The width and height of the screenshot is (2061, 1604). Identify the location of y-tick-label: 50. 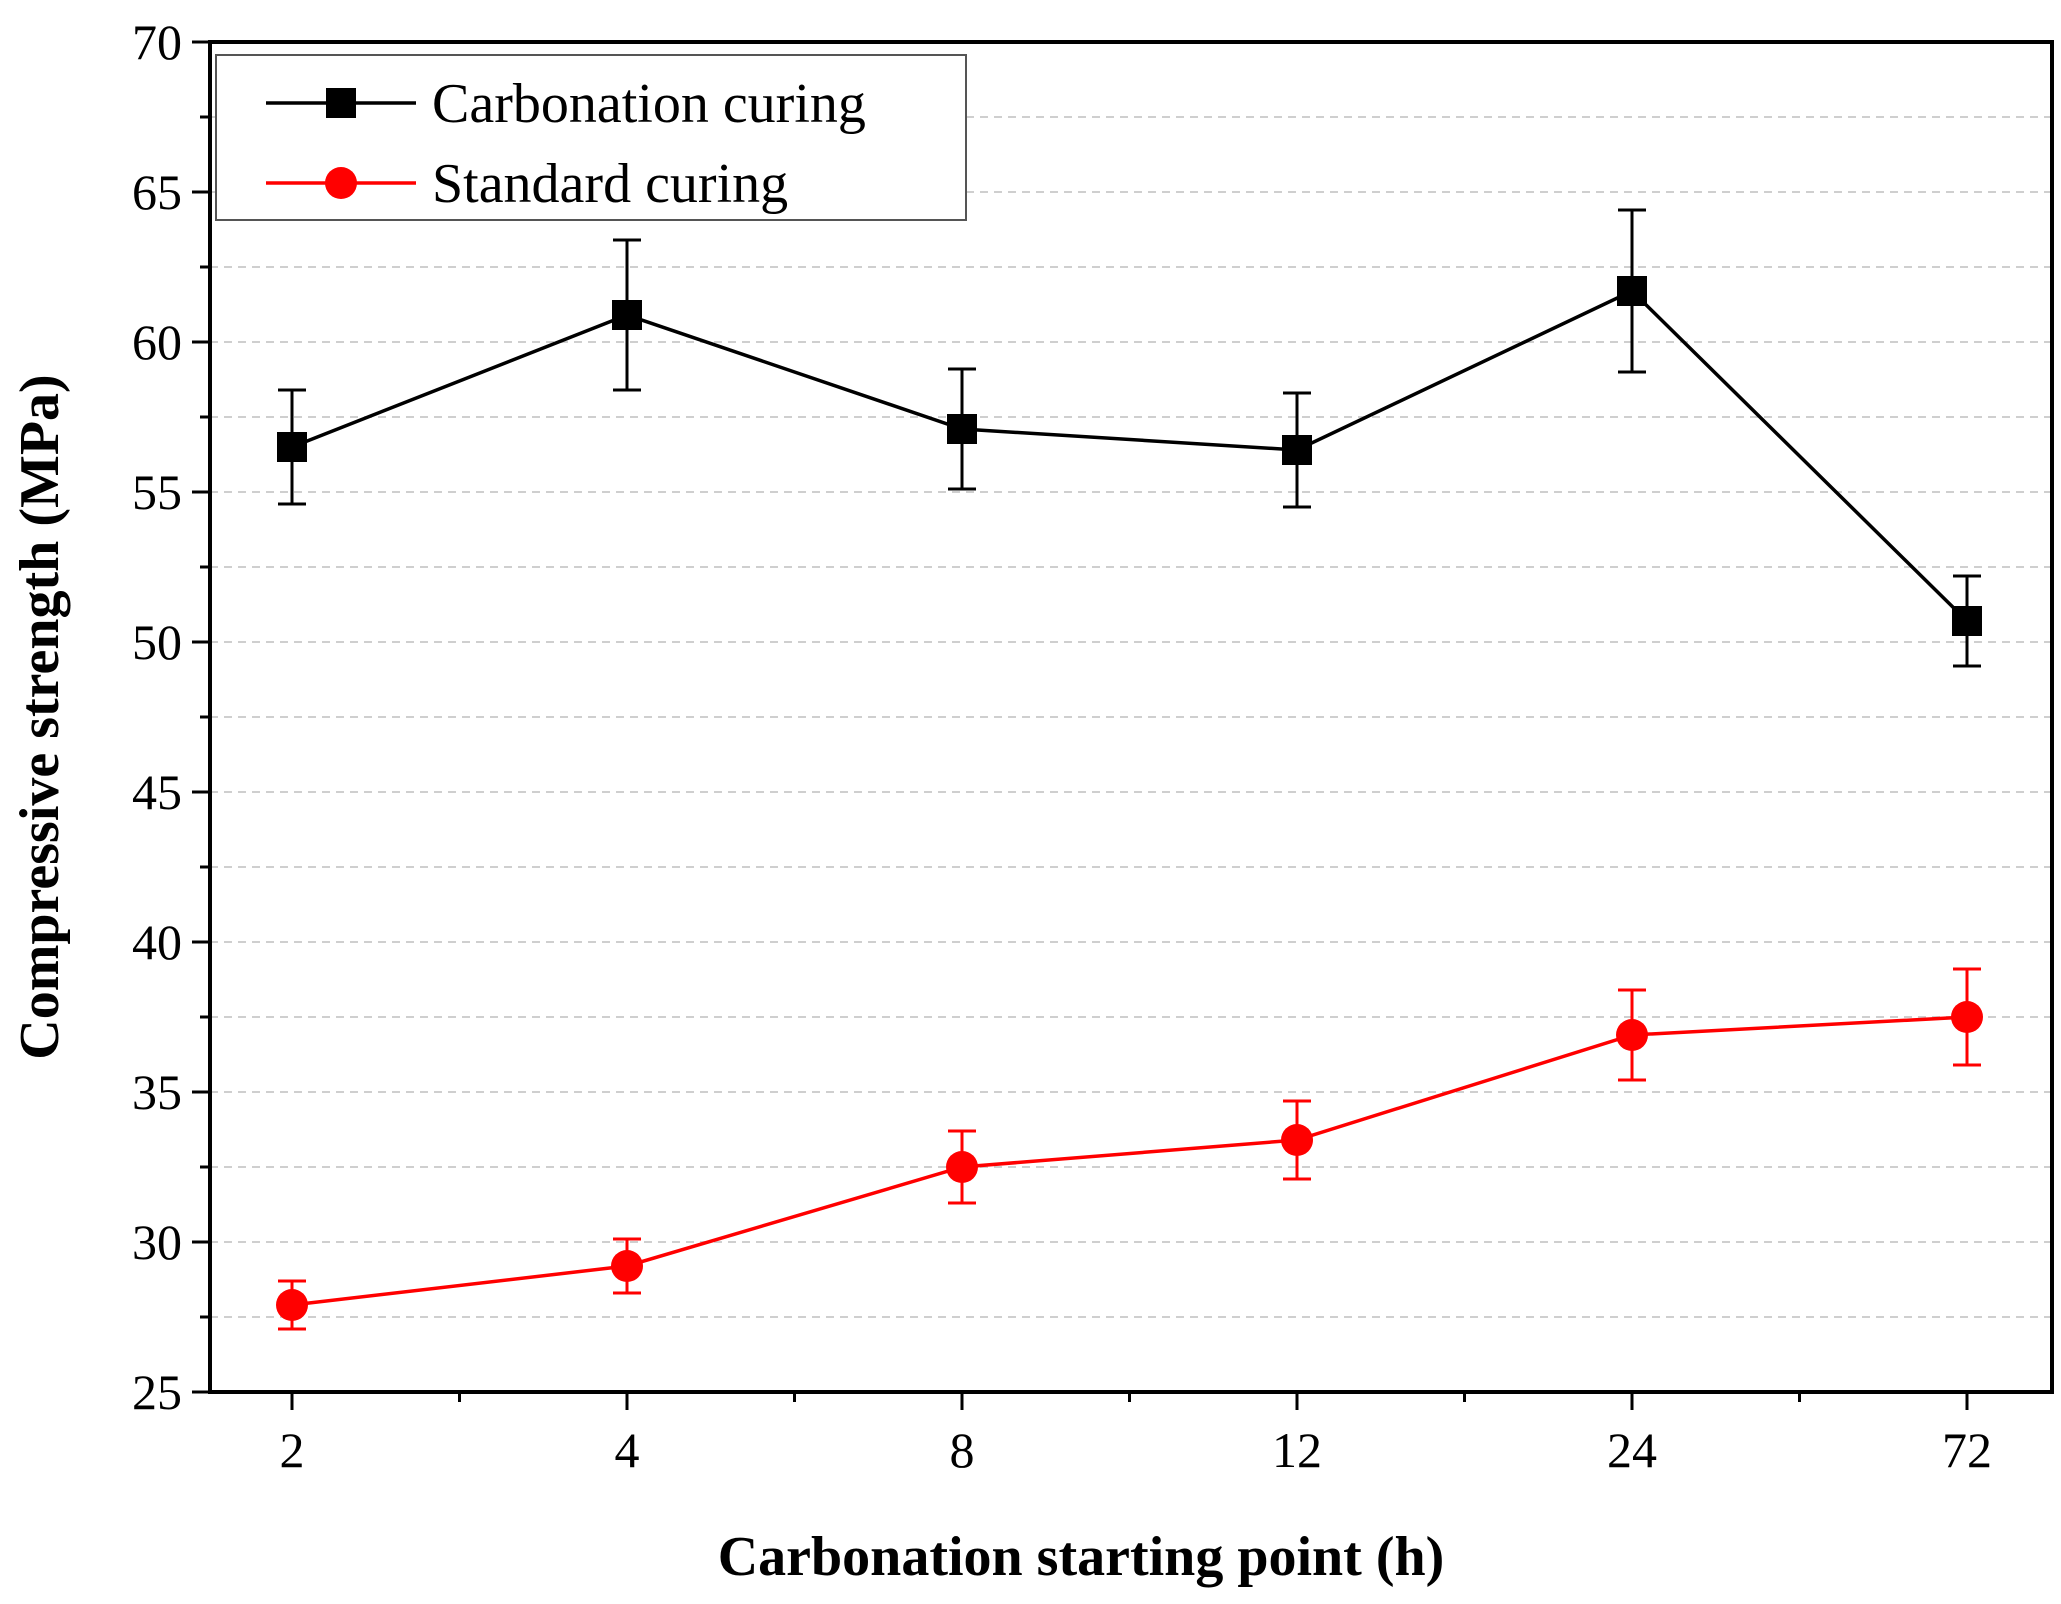
(157, 642).